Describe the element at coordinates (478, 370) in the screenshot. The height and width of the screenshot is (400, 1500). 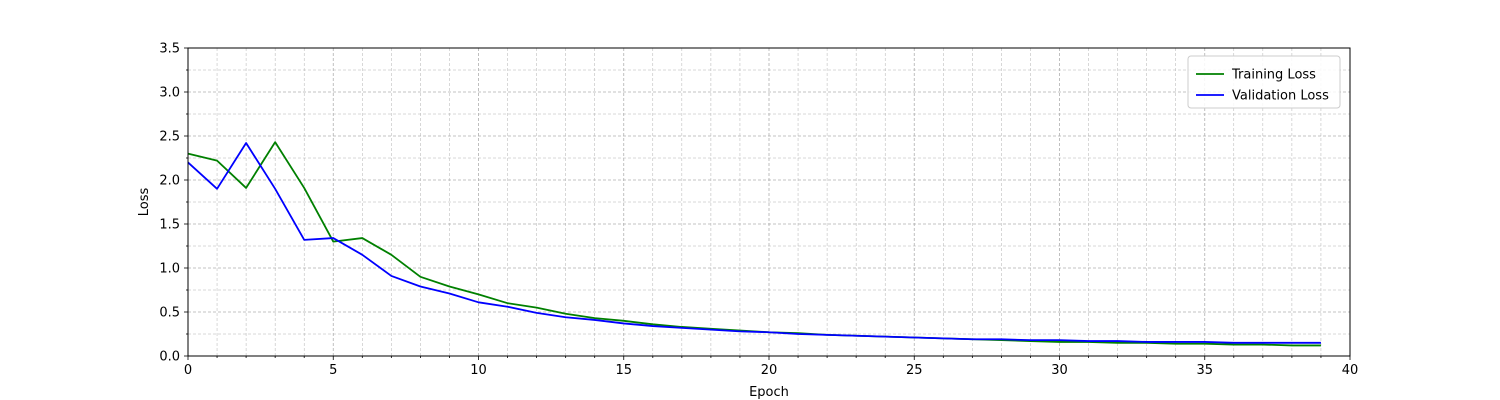
I see `x-tick-label: 10` at that location.